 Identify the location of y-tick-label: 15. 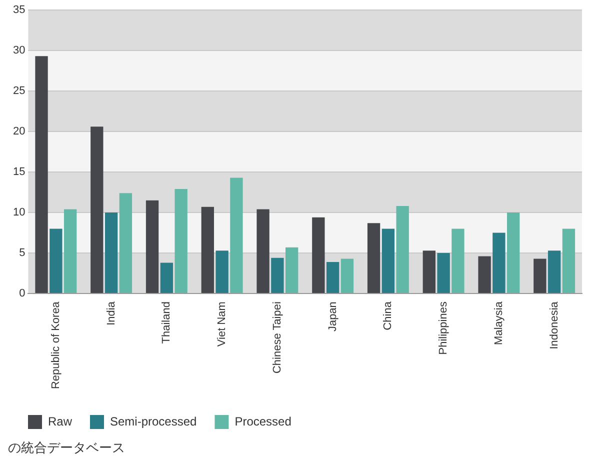
(19, 172).